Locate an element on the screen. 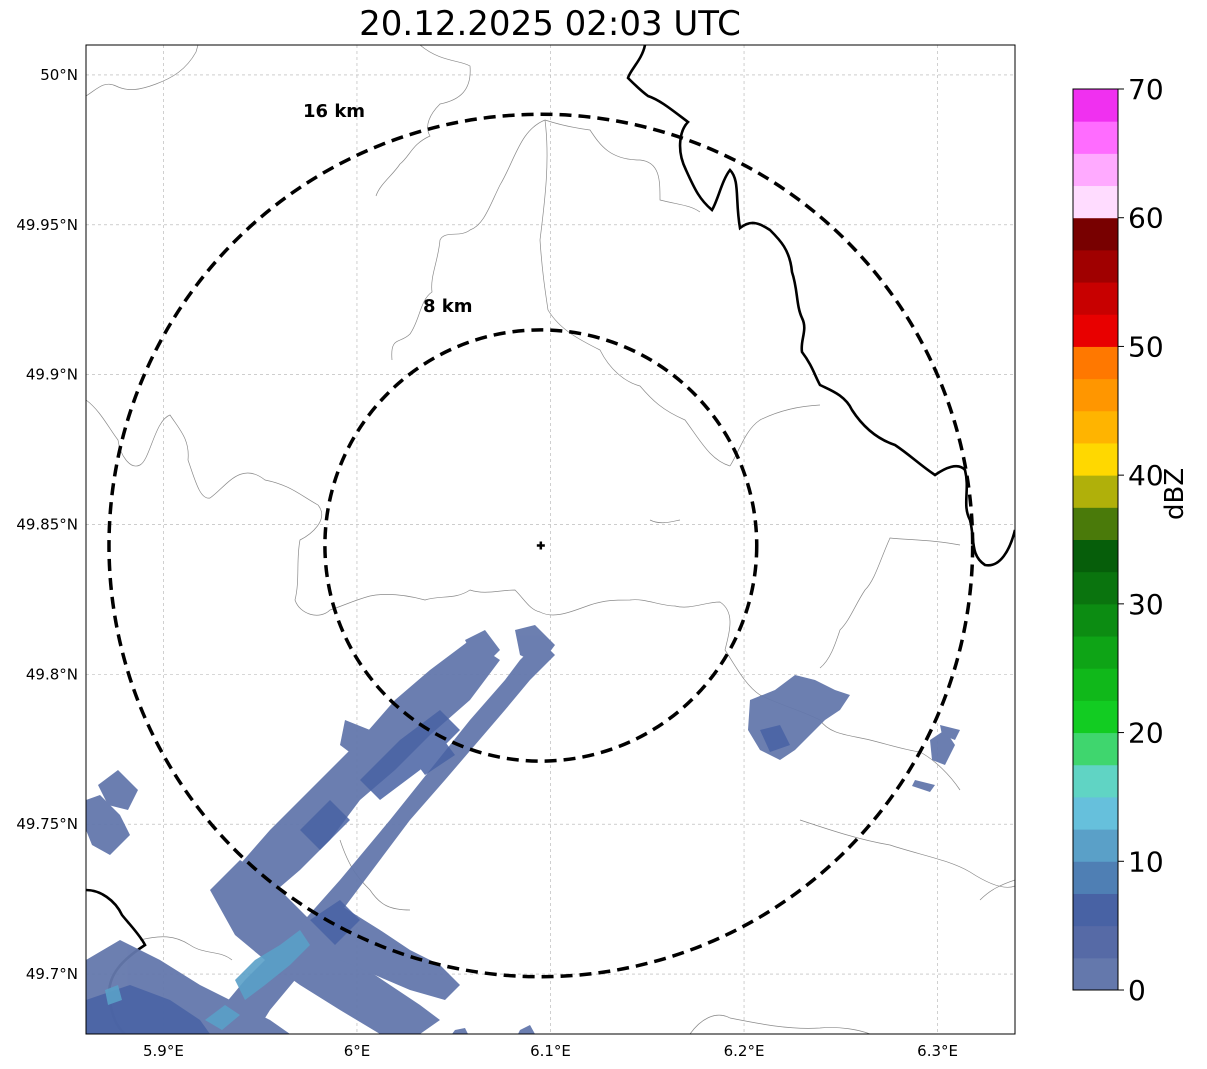 Image resolution: width=1207 pixels, height=1069 pixels. lat-tick-label: 50°N is located at coordinates (59, 75).